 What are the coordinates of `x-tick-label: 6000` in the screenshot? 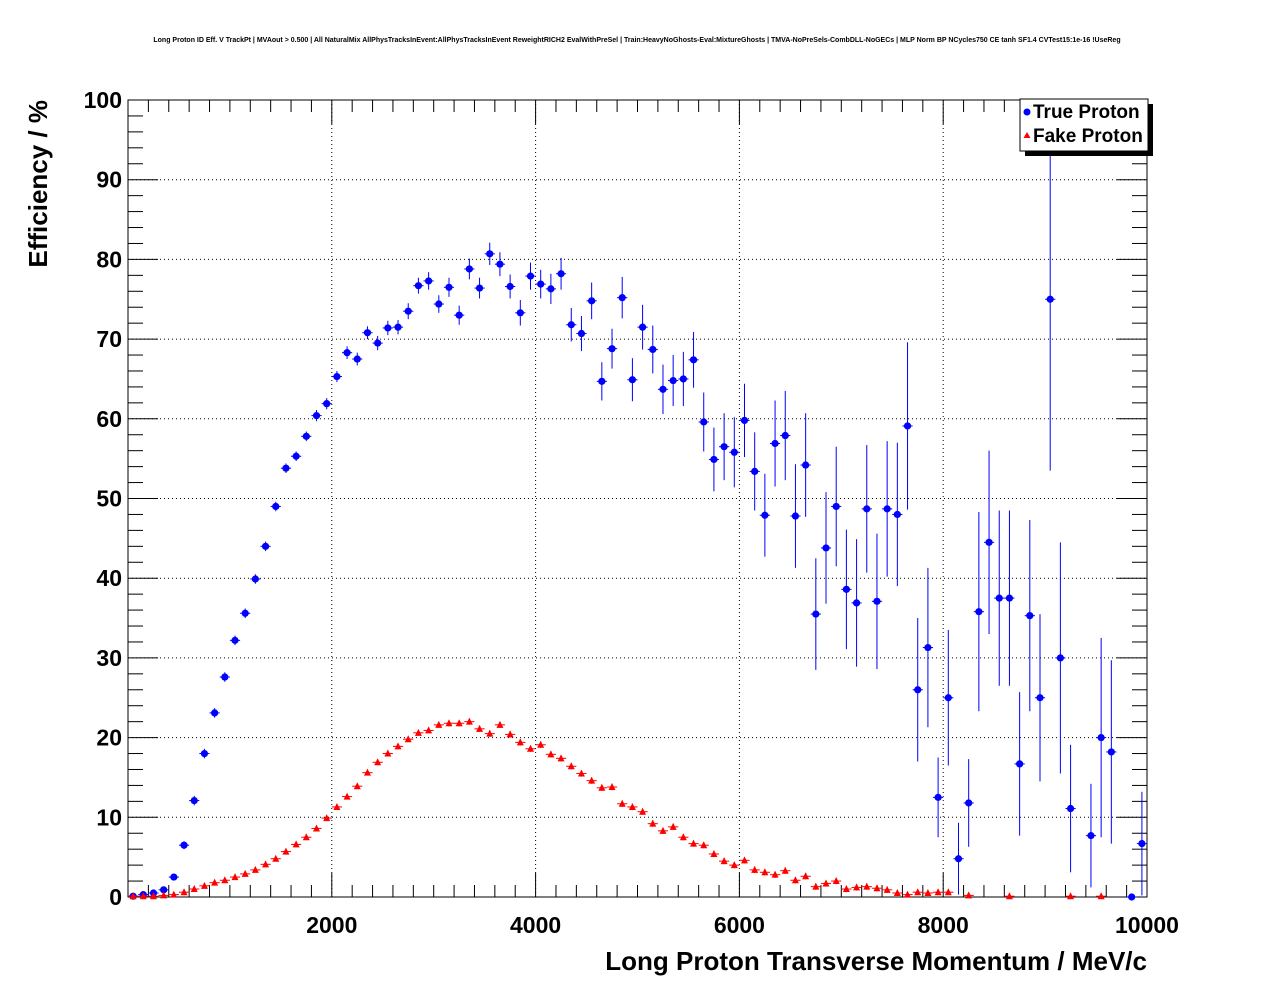 It's located at (739, 925).